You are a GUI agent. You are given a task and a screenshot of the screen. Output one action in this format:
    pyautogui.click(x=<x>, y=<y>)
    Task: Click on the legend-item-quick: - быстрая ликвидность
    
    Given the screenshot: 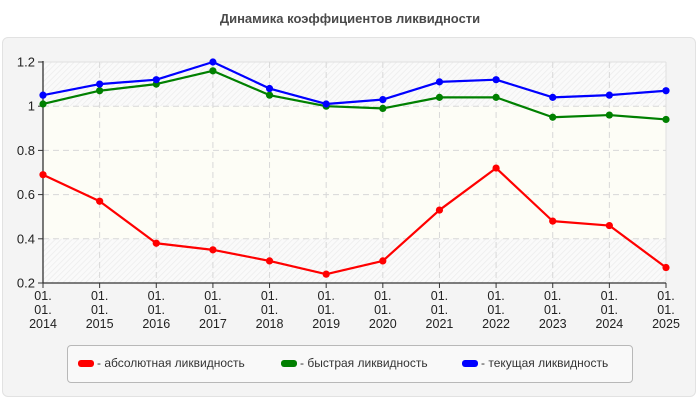 What is the action you would take?
    pyautogui.click(x=354, y=363)
    